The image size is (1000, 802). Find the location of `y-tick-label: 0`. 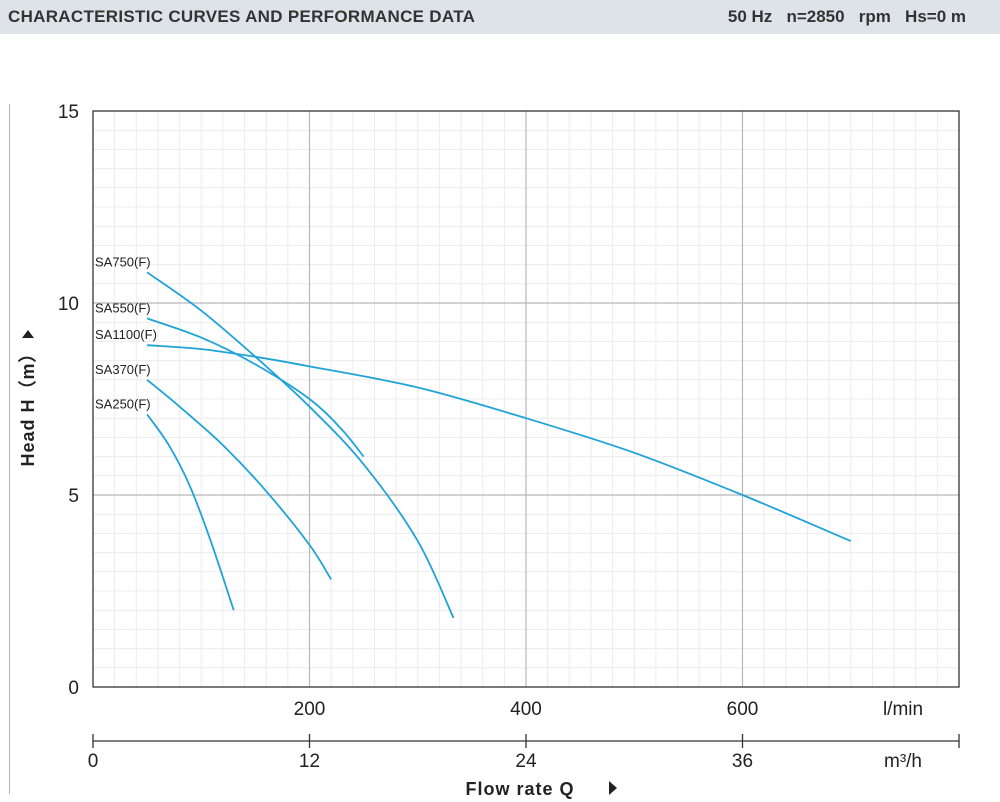

y-tick-label: 0 is located at coordinates (73, 688).